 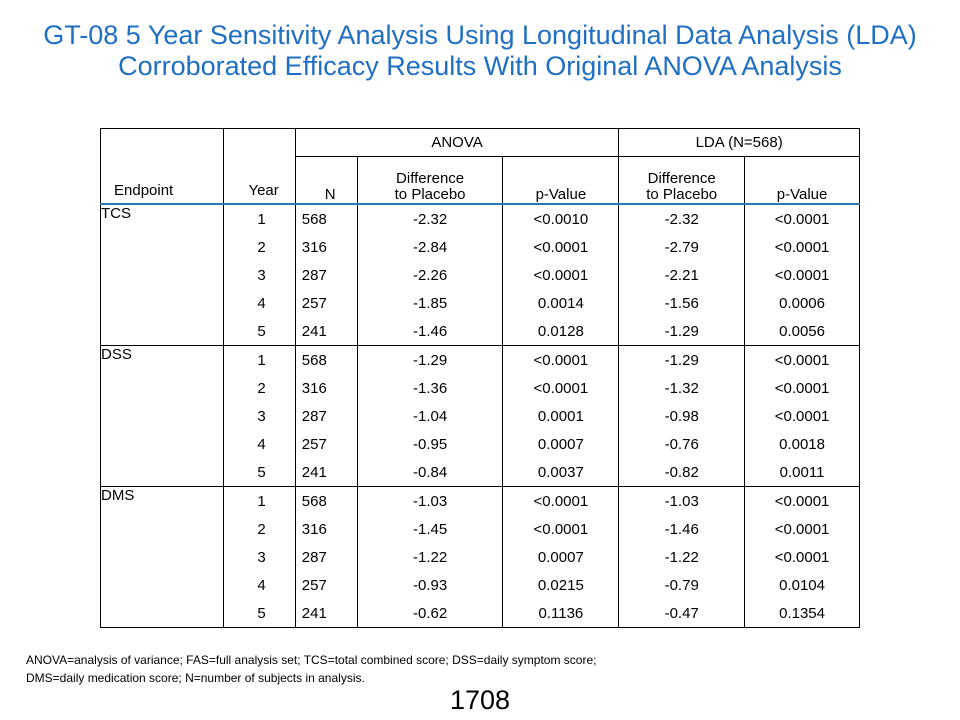 What do you see at coordinates (430, 557) in the screenshot?
I see `anova-diff-cell: -1.22` at bounding box center [430, 557].